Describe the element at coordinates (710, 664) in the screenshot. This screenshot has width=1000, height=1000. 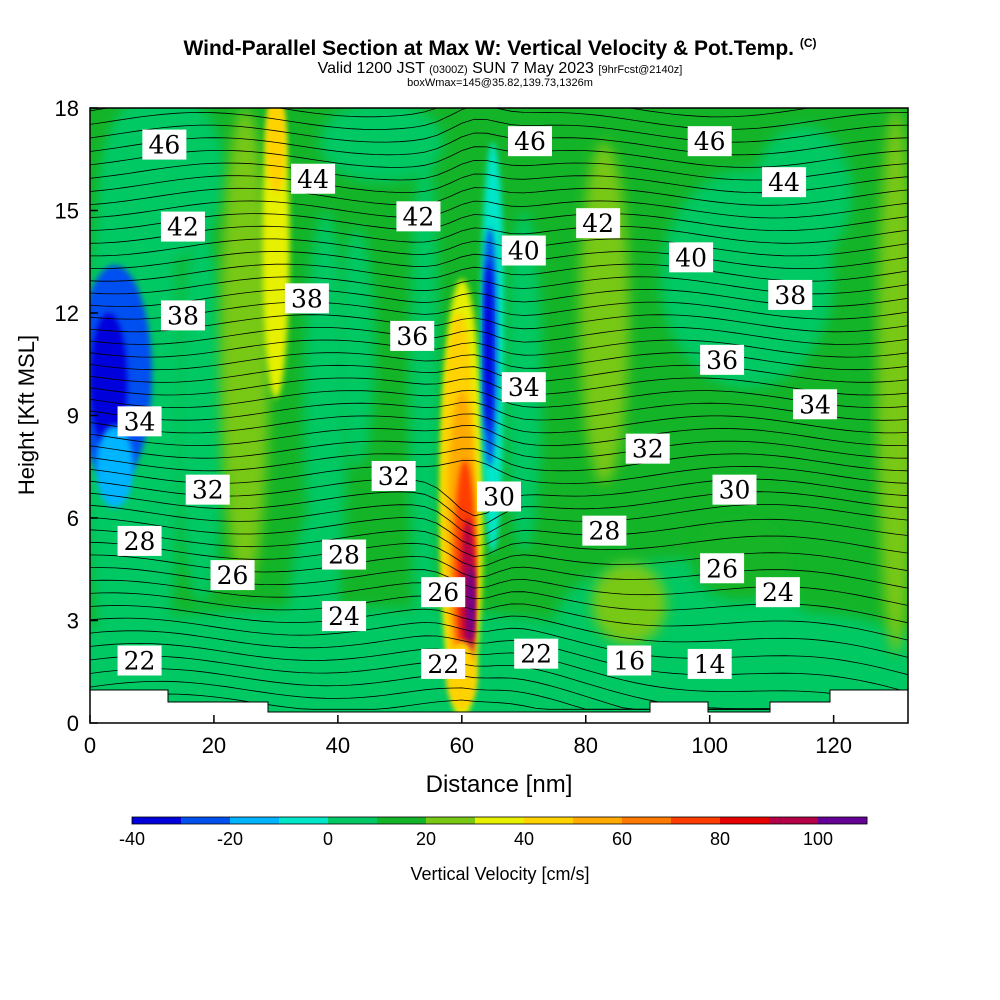
I see `svg-text: 14` at that location.